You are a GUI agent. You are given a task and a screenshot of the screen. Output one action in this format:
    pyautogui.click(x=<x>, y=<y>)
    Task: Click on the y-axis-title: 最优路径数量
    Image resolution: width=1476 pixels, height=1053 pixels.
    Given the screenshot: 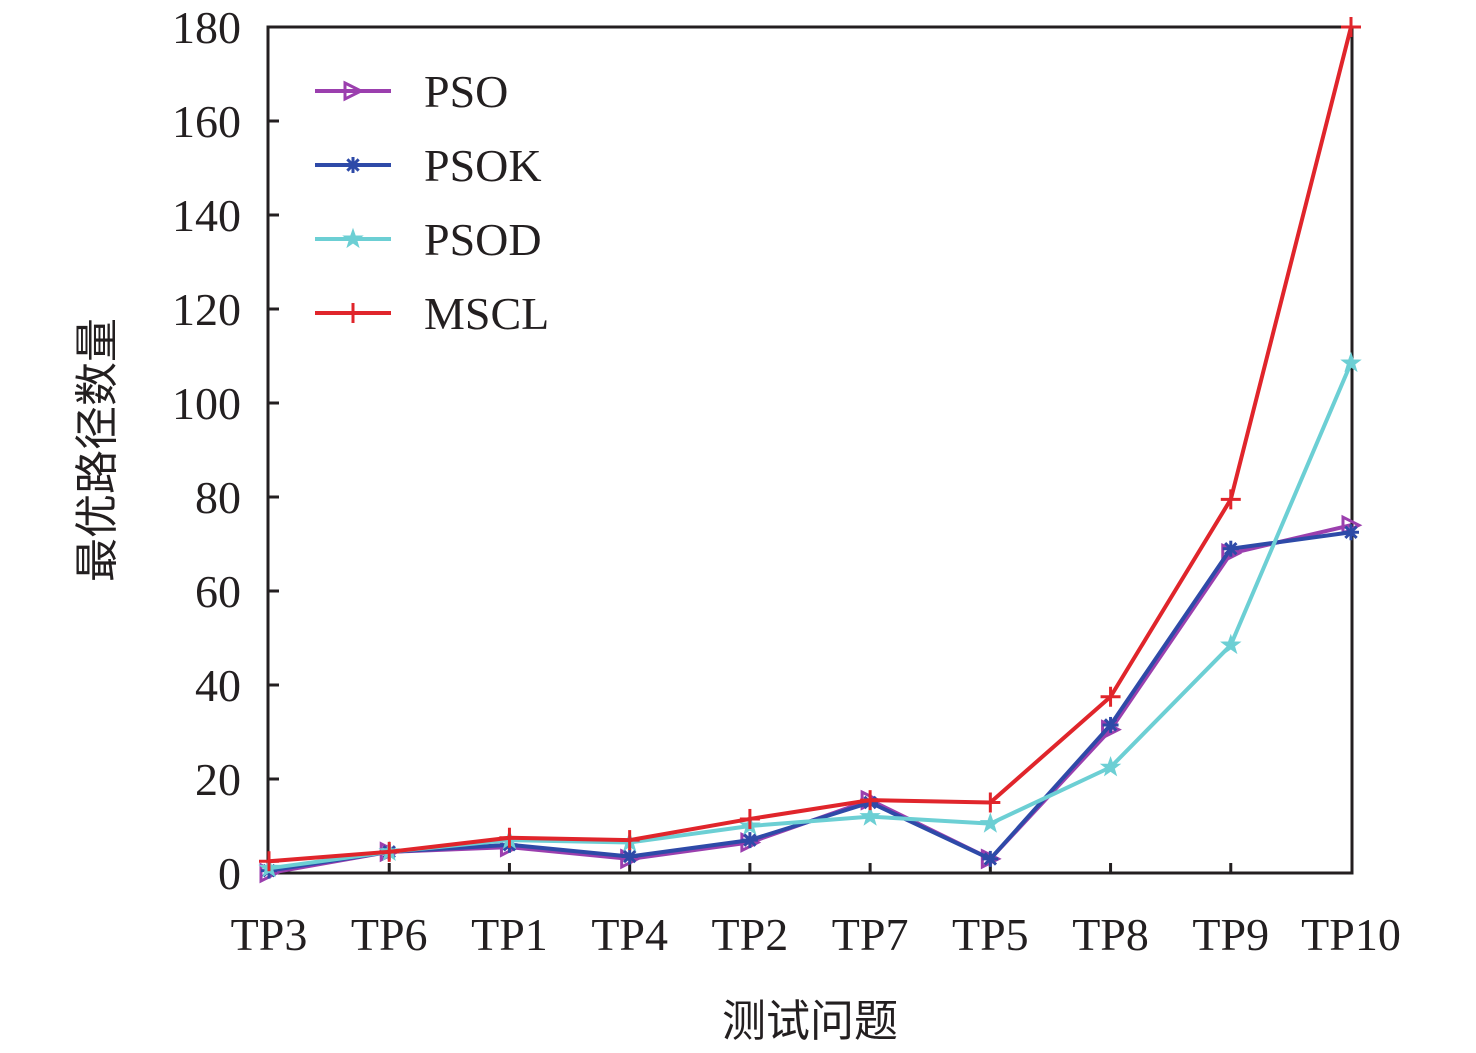 What is the action you would take?
    pyautogui.click(x=97, y=450)
    